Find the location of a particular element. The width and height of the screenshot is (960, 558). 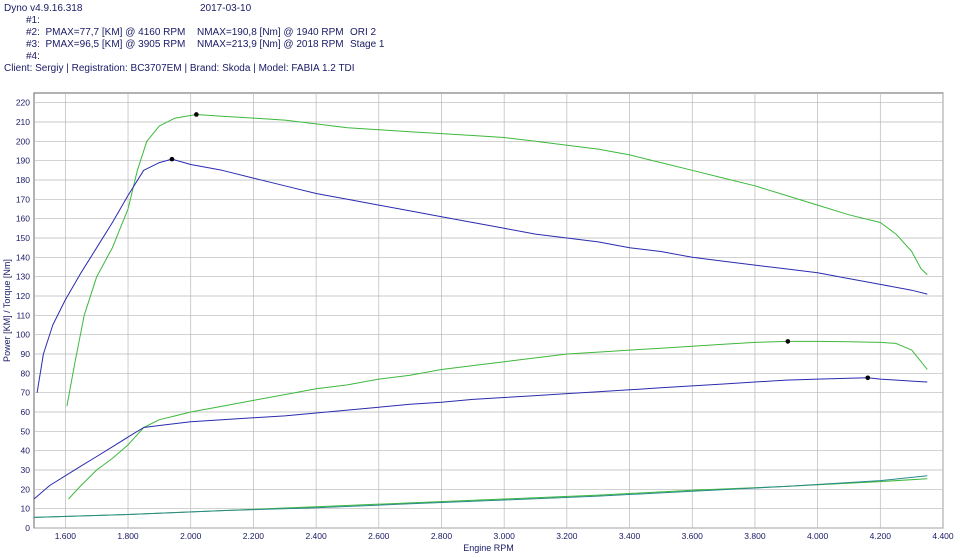

x-tick-label: 2.400 is located at coordinates (316, 536).